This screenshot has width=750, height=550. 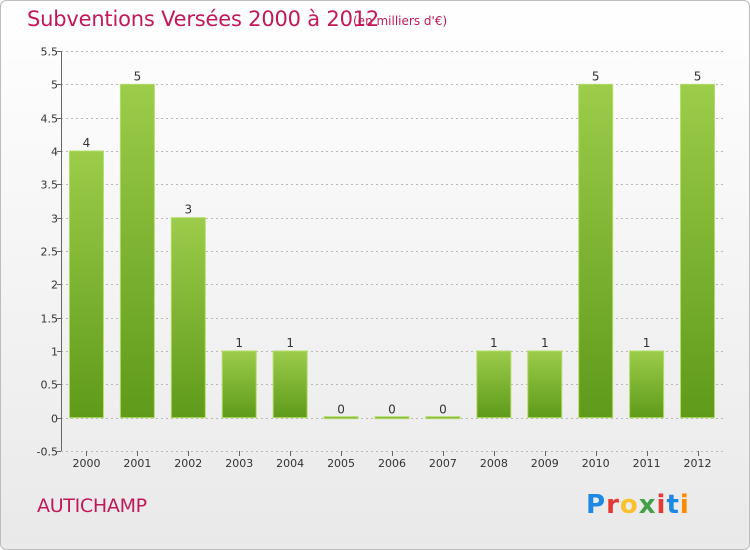 I want to click on y-tick-label: 5.5, so click(x=50, y=52).